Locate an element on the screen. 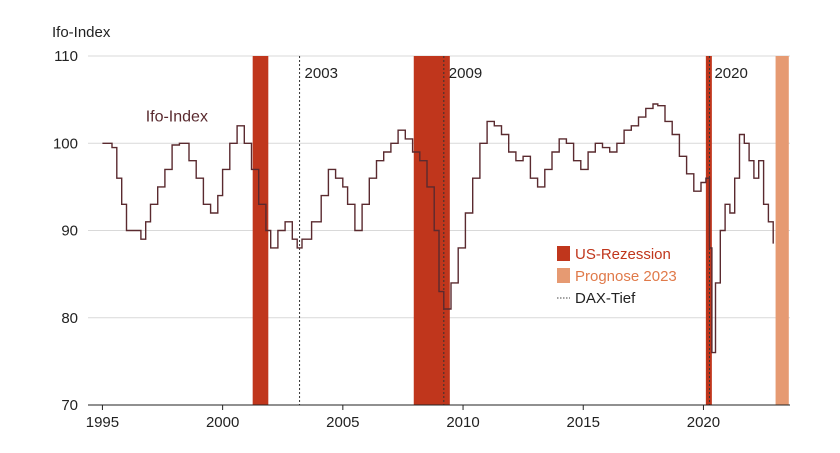 The image size is (840, 453). y-tick-label-70: 70 is located at coordinates (69, 405).